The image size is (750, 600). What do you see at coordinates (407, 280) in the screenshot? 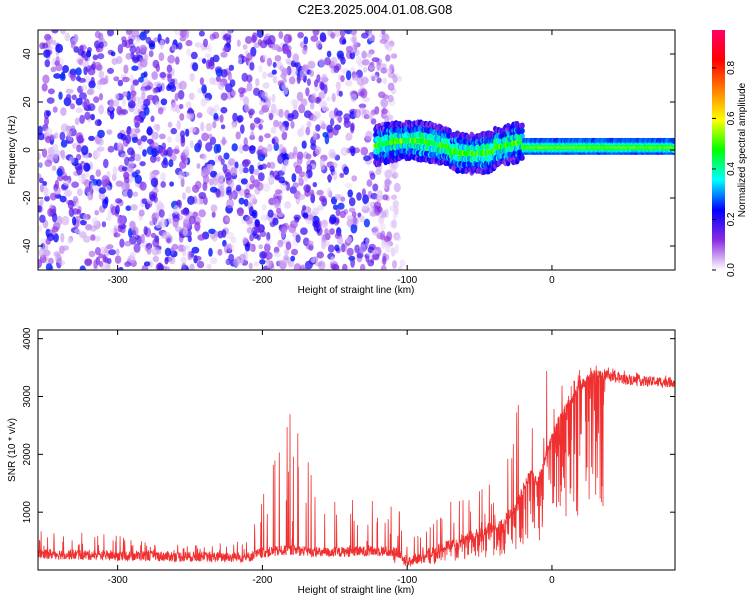
I see `tick-label: -100` at bounding box center [407, 280].